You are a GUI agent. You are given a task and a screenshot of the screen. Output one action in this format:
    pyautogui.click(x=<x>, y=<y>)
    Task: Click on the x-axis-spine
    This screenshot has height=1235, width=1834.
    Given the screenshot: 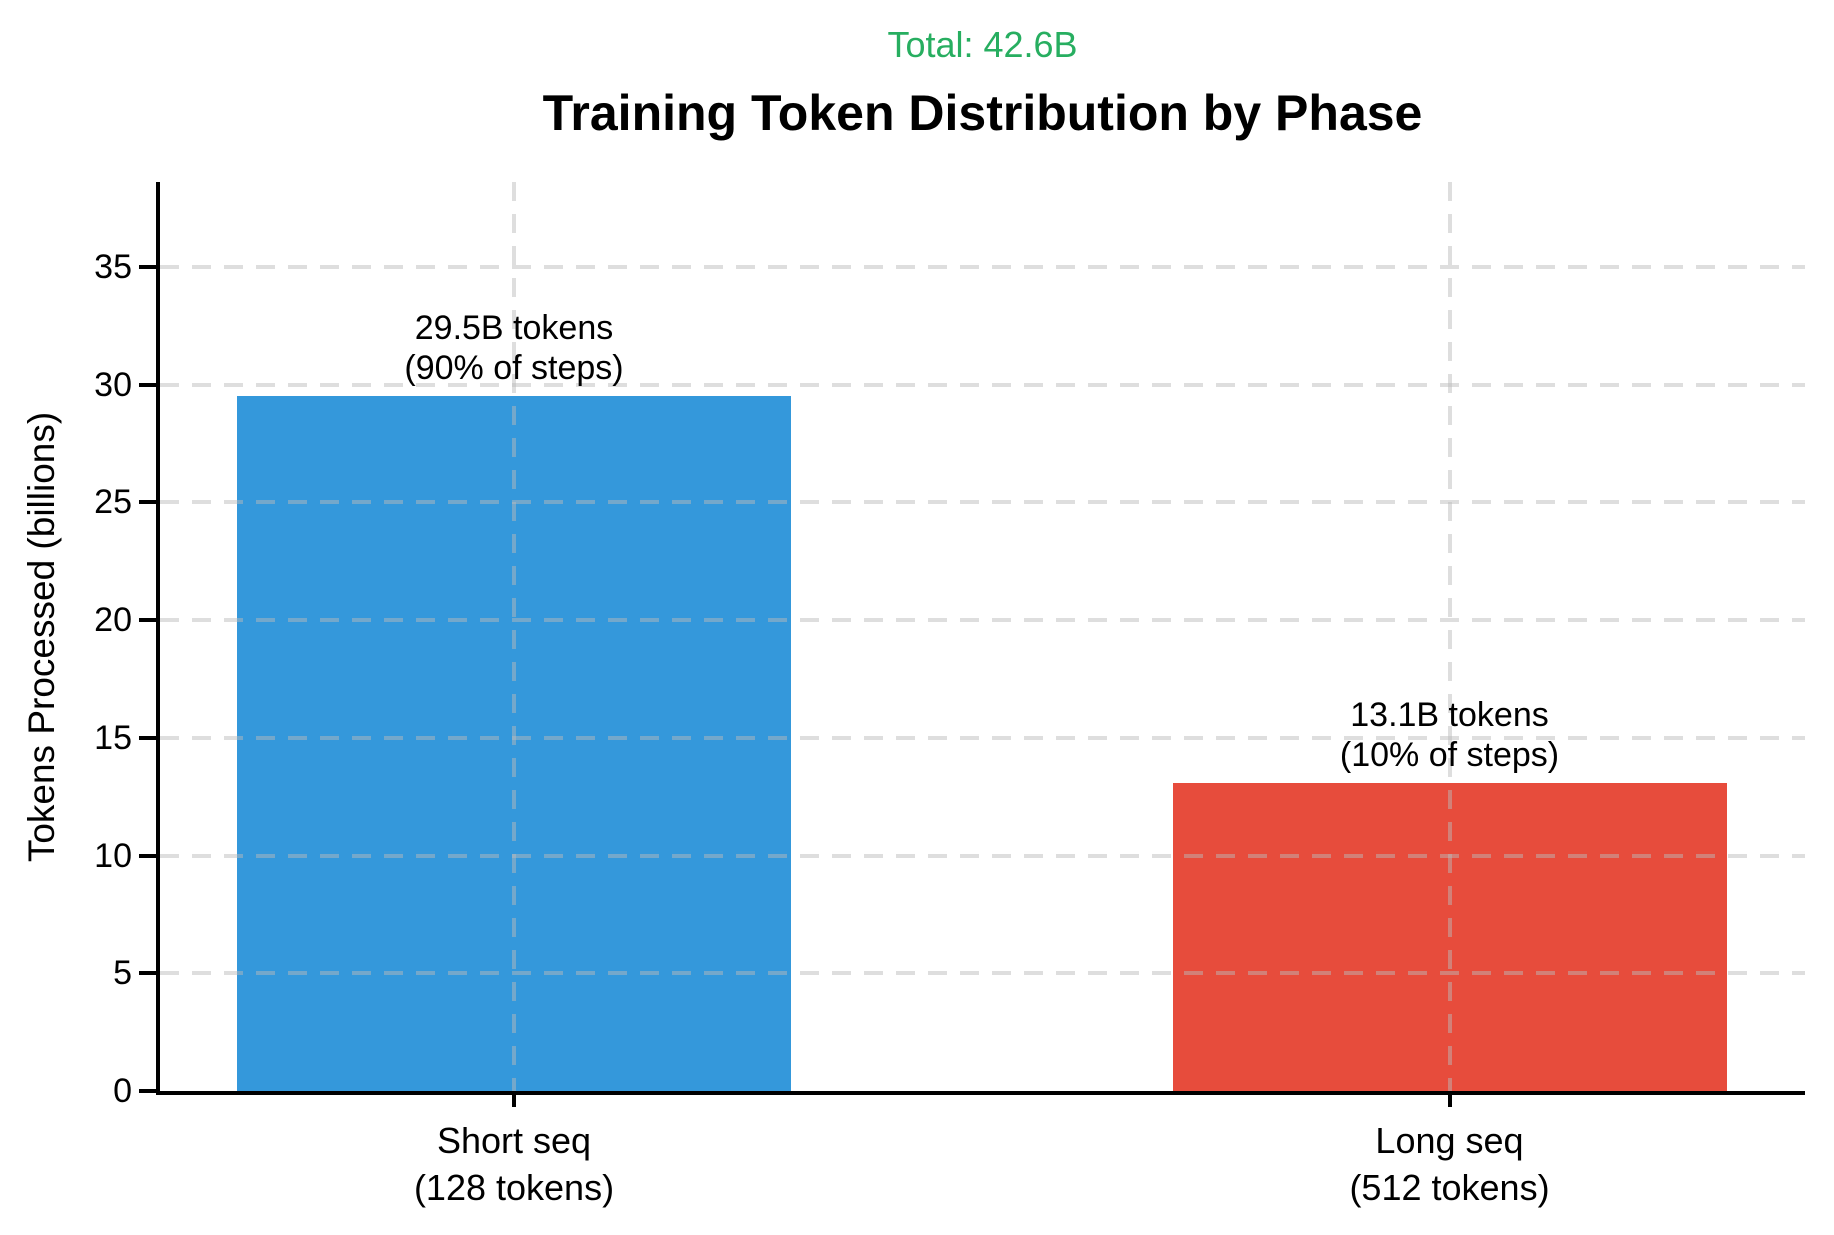 What is the action you would take?
    pyautogui.click(x=980, y=1093)
    